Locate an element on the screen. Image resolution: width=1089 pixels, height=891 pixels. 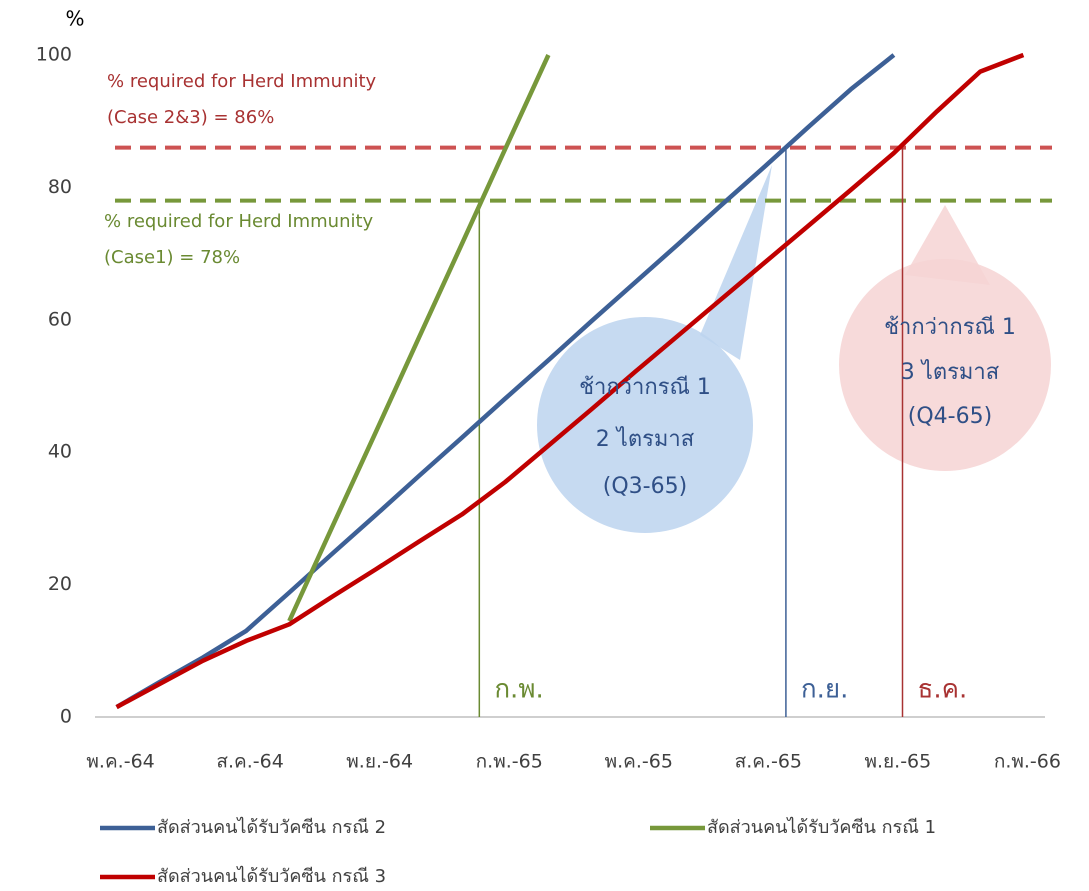
x-tick-label: ส.ค.-64 is located at coordinates (249, 762).